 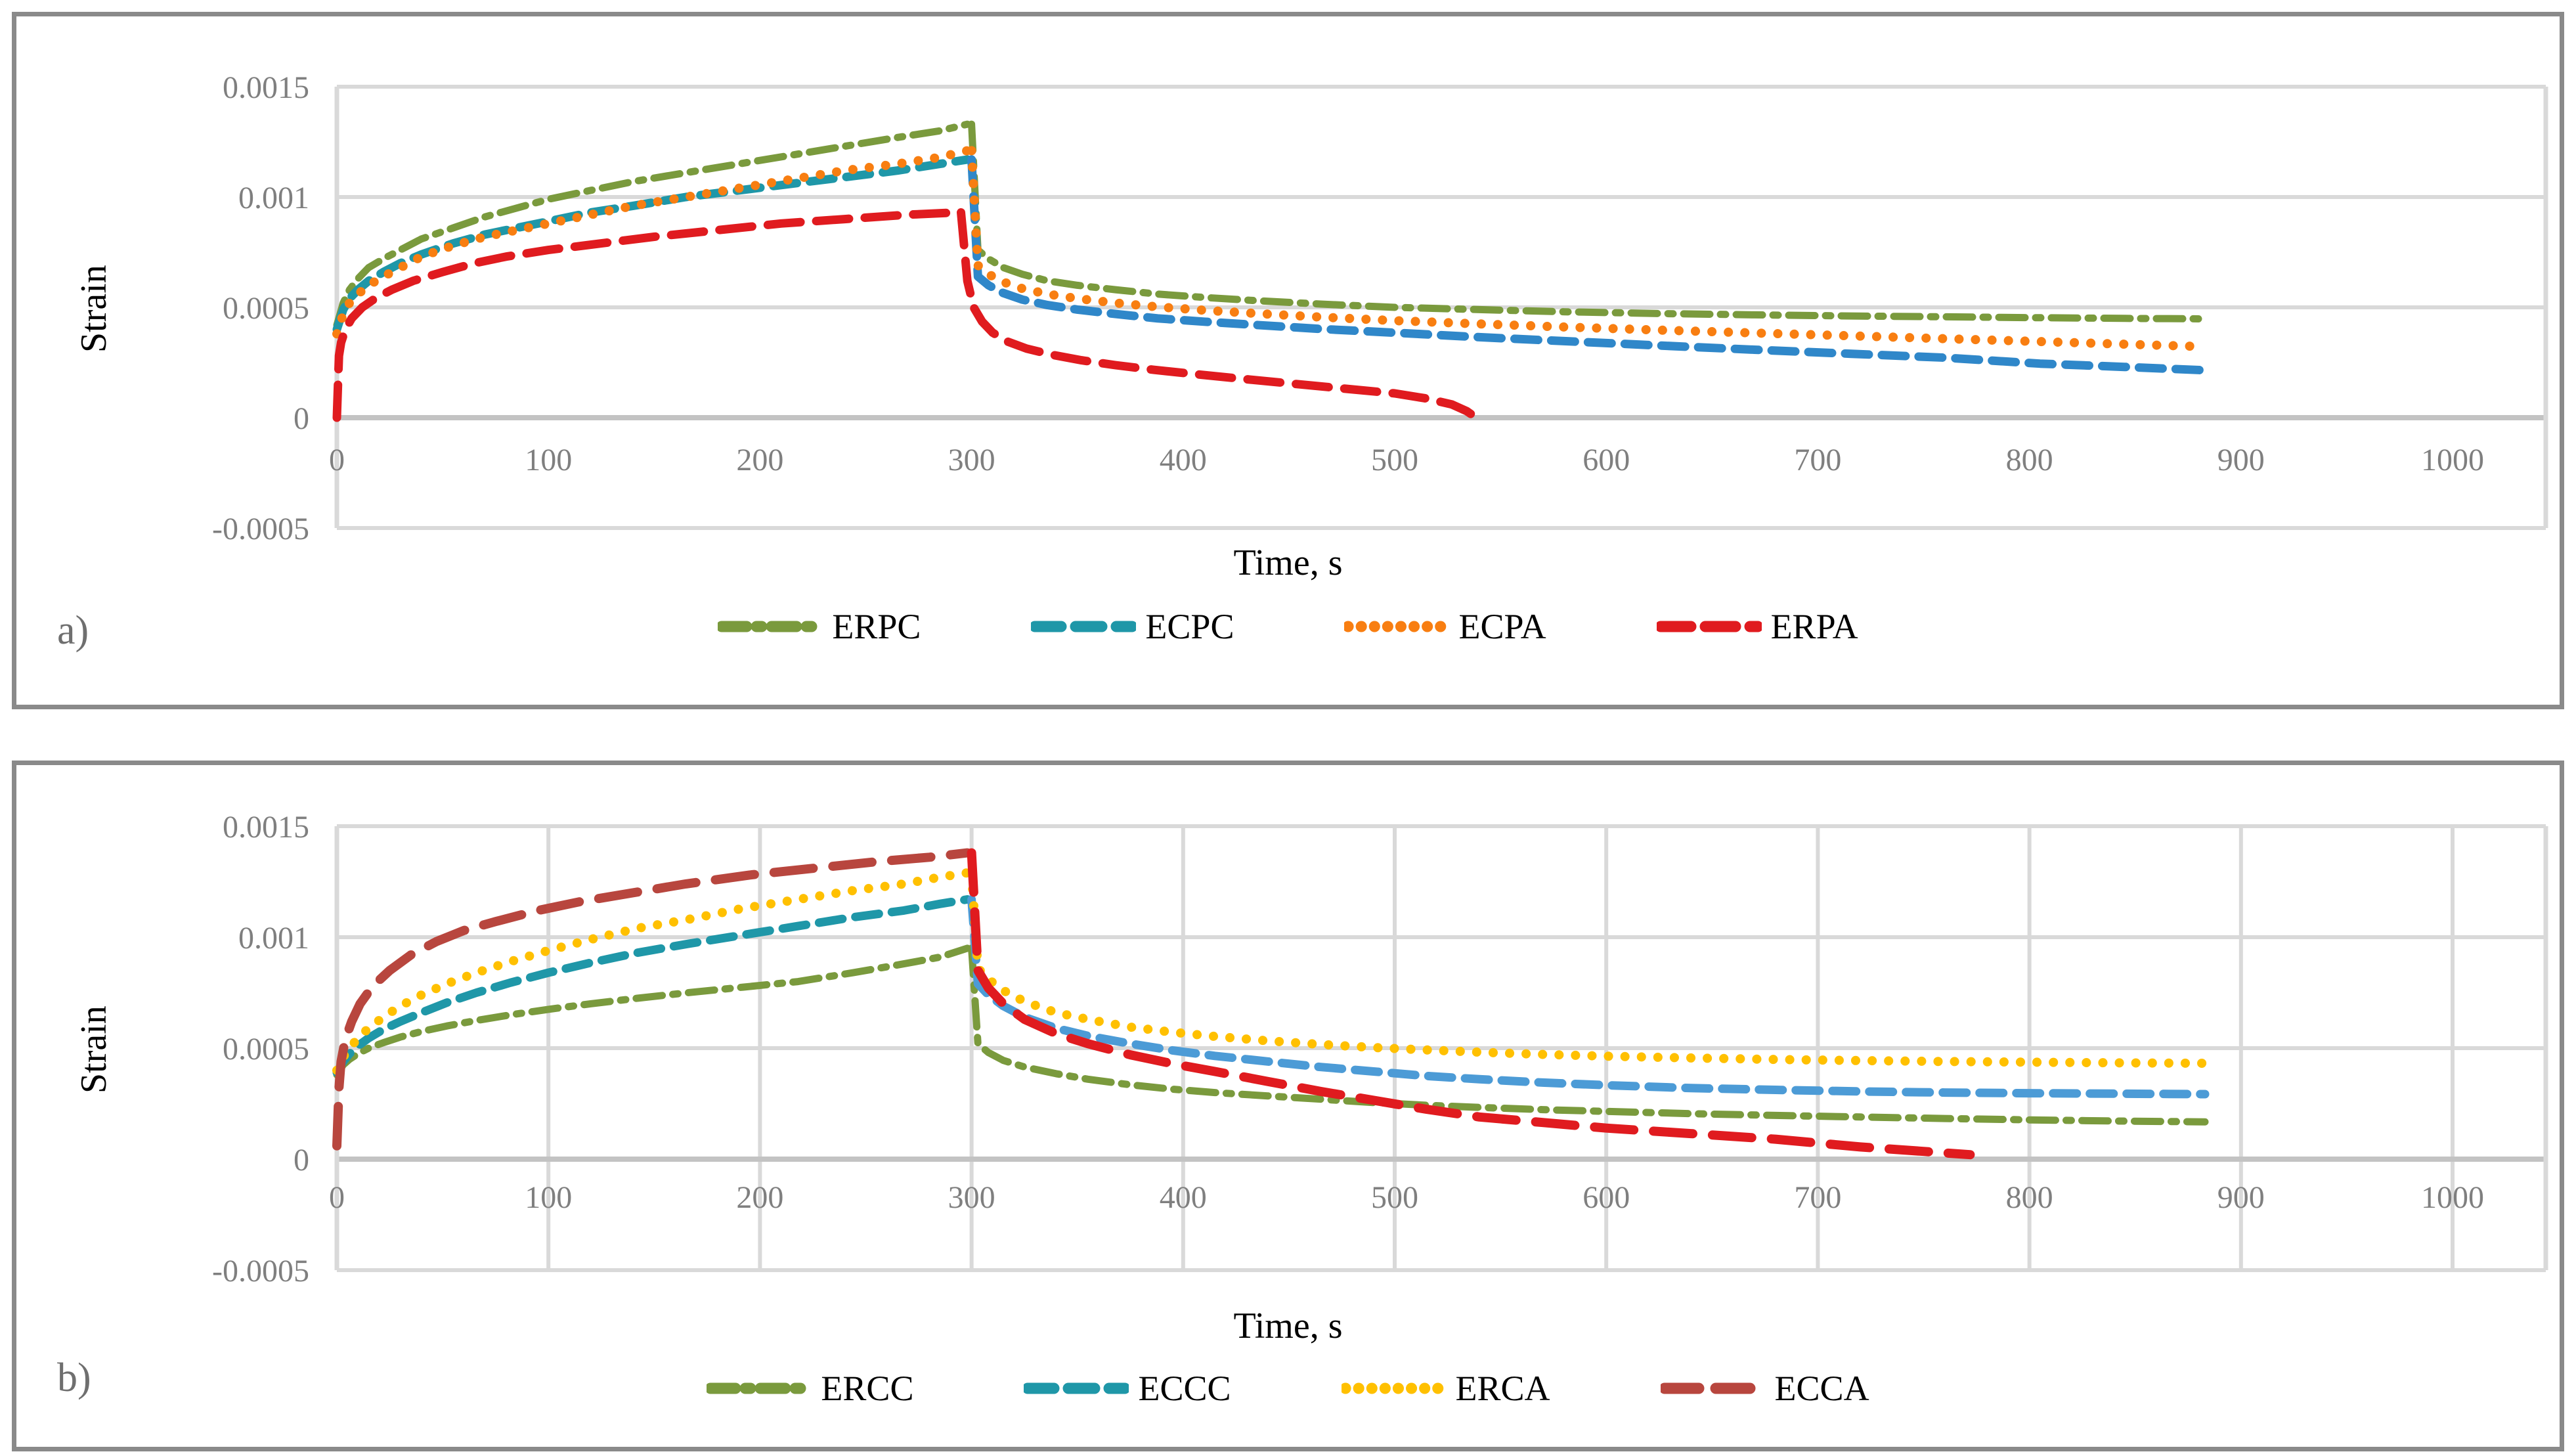 I want to click on ecpc-recovery-curve, so click(x=1589, y=265).